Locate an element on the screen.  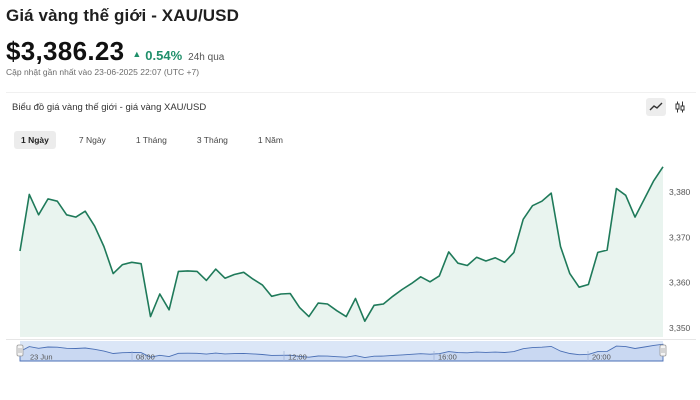
candlestick-button is located at coordinates (680, 107).